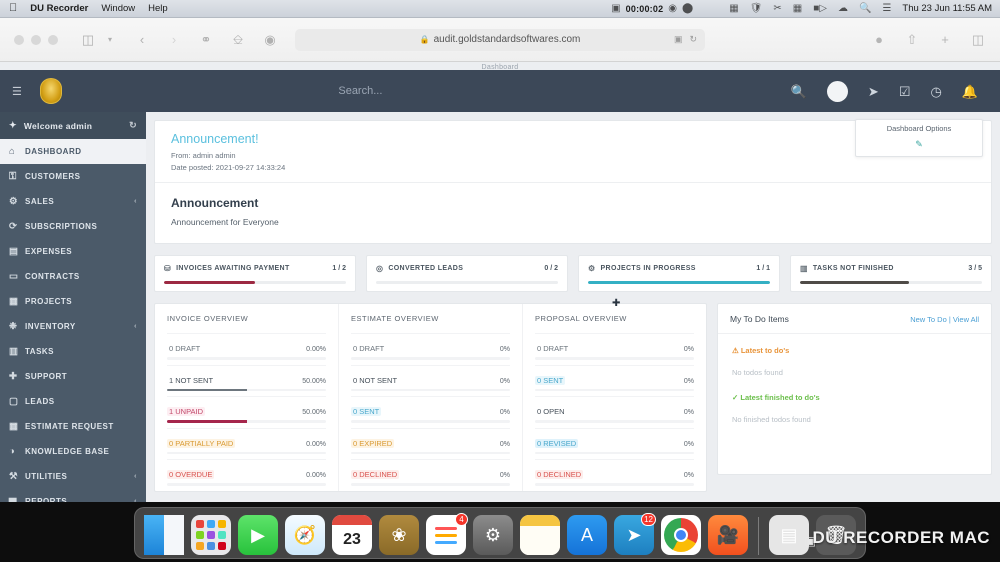  Describe the element at coordinates (504, 413) in the screenshot. I see `overview-row-percent: 0%` at that location.